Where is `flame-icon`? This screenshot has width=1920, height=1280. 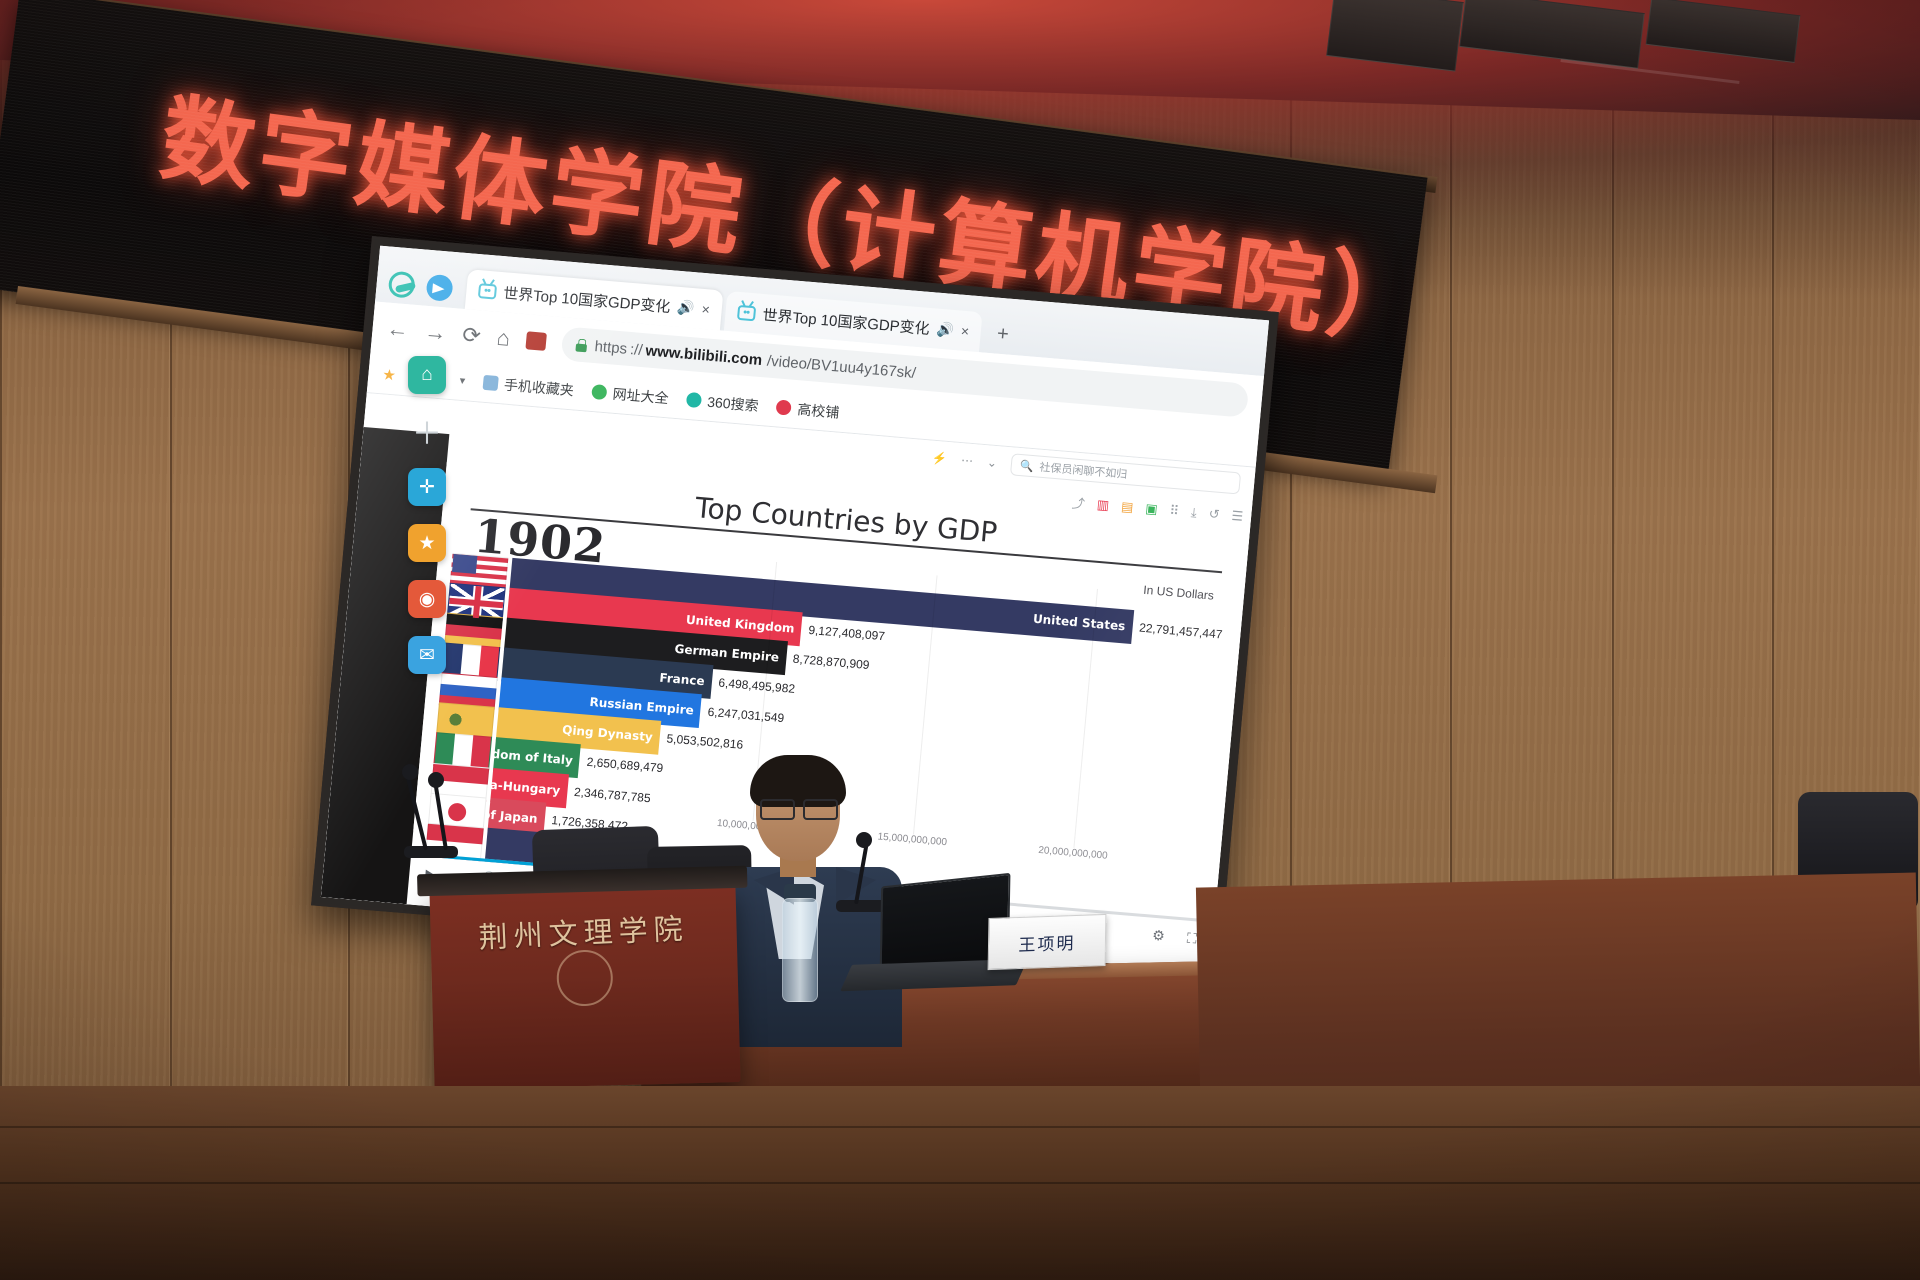
flame-icon is located at coordinates (784, 407).